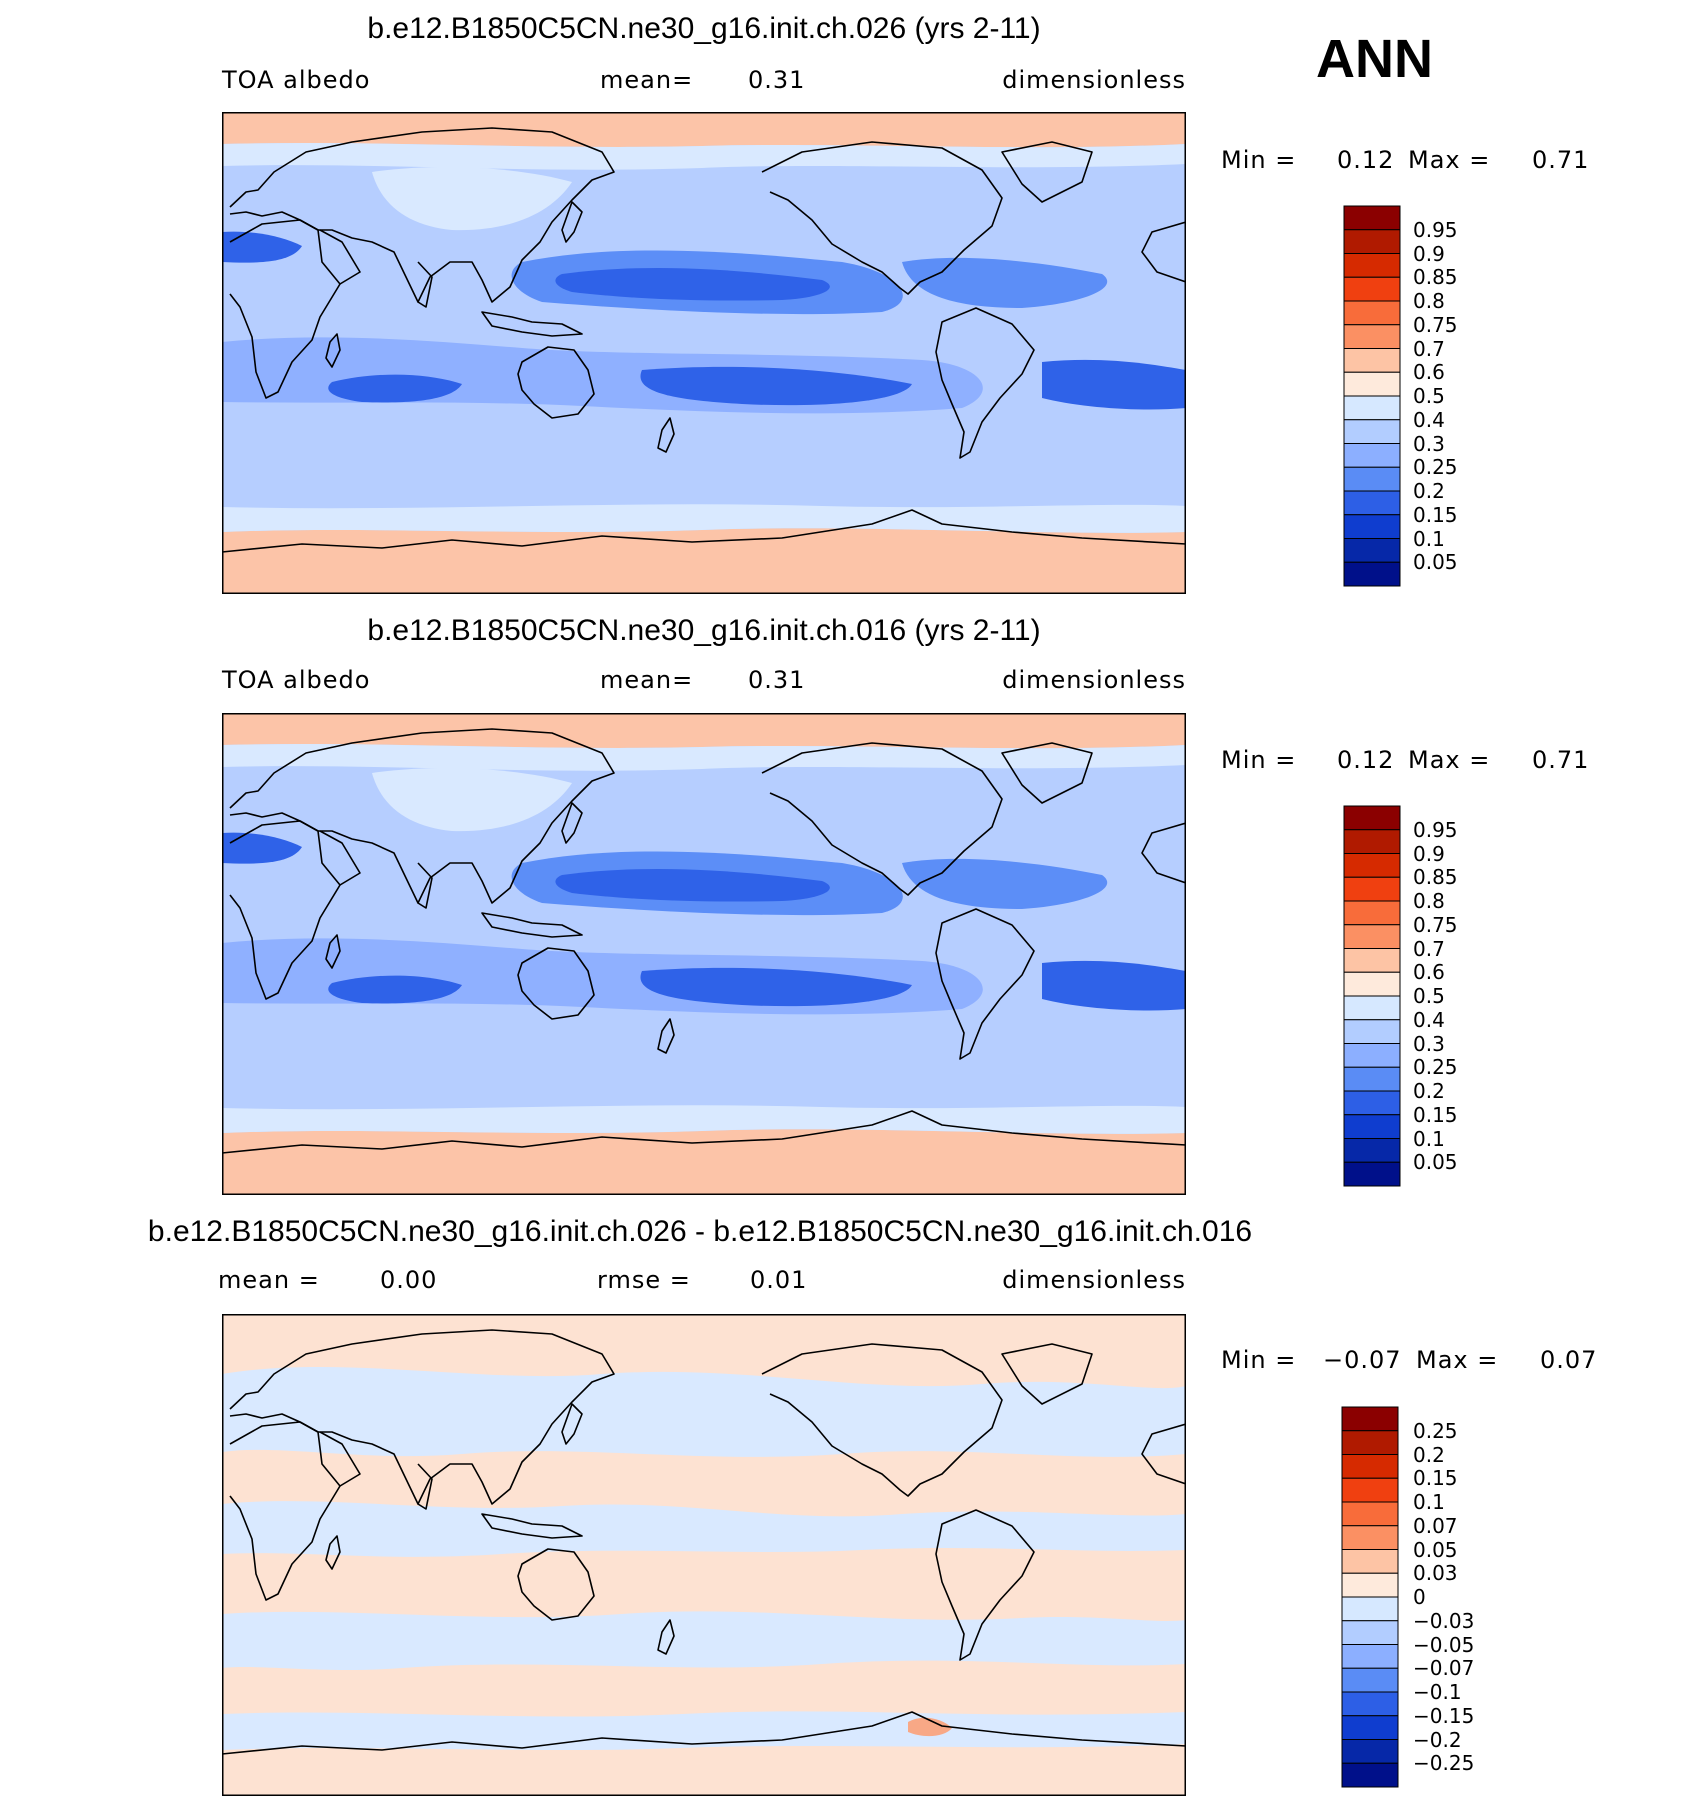  Describe the element at coordinates (1094, 1280) in the screenshot. I see `panel-3-units: dimensionless` at that location.